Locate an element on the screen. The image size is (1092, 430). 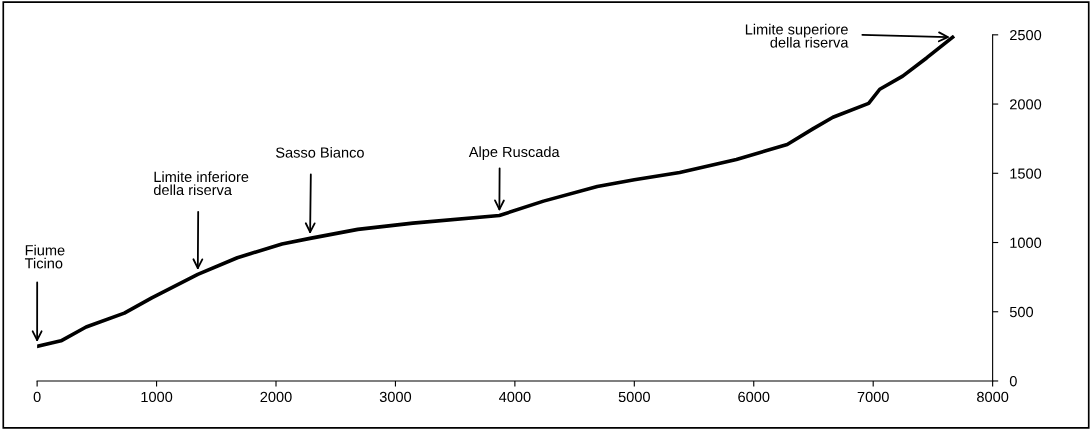
x-tick-label: 4000 is located at coordinates (514, 397).